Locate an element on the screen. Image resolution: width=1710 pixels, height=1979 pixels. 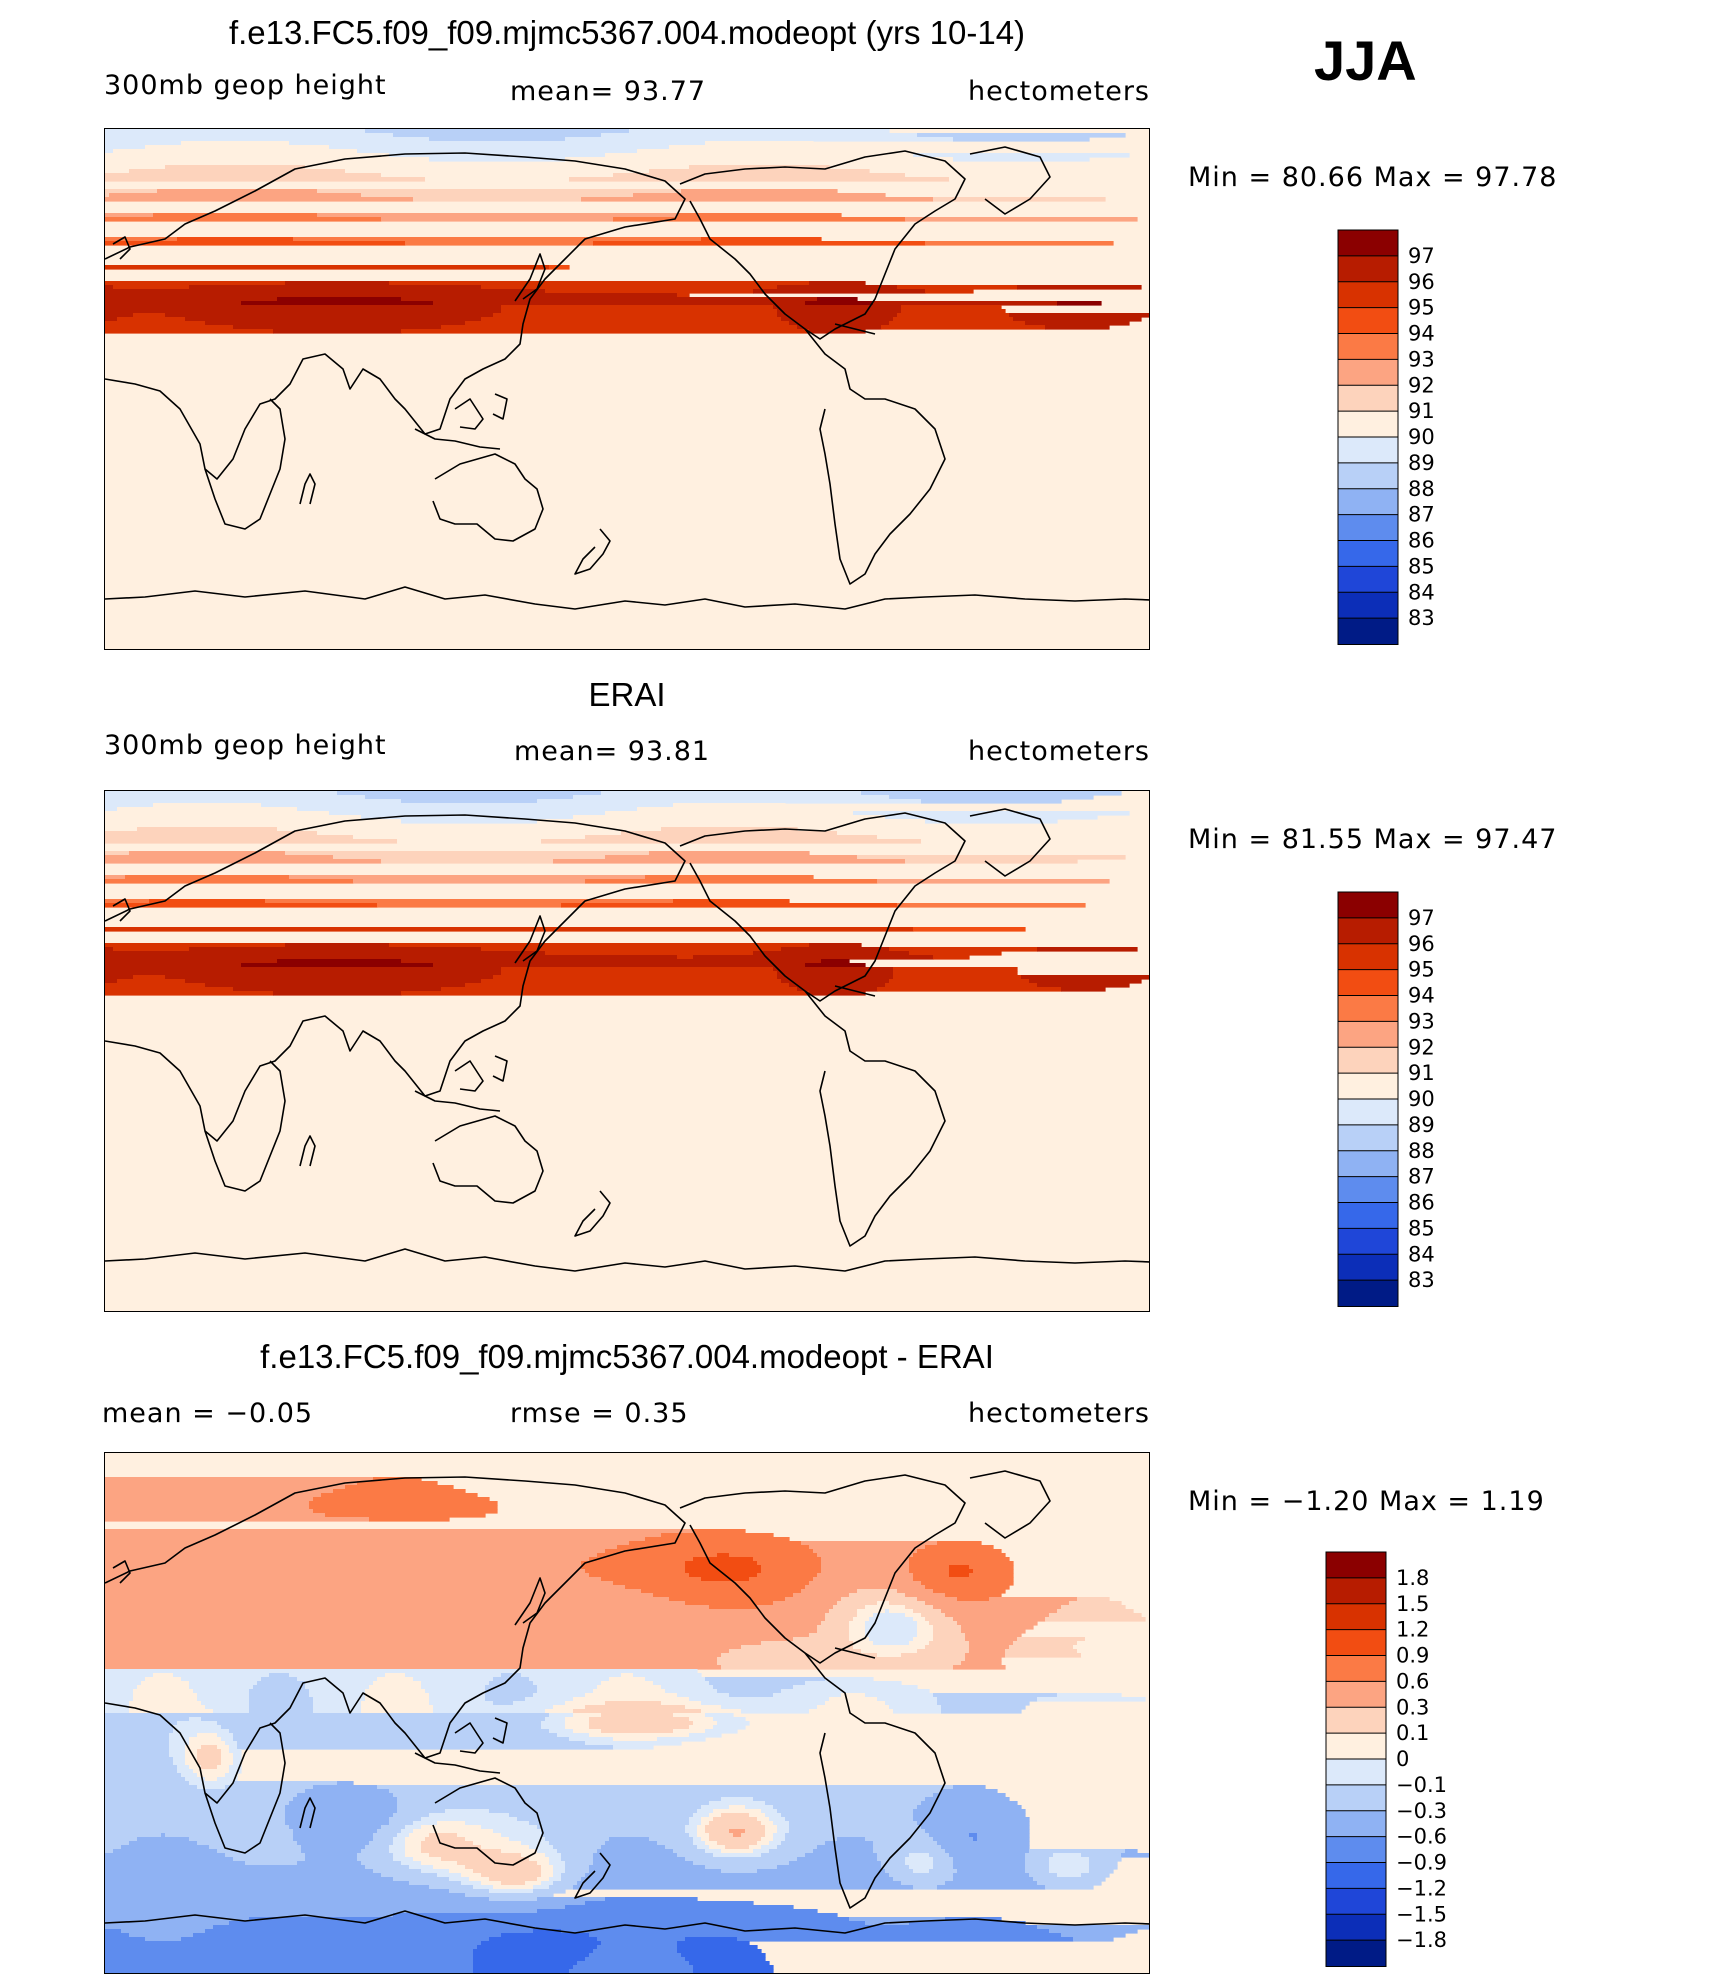
colorbar-tick-label: −1.8 is located at coordinates (1421, 1940).